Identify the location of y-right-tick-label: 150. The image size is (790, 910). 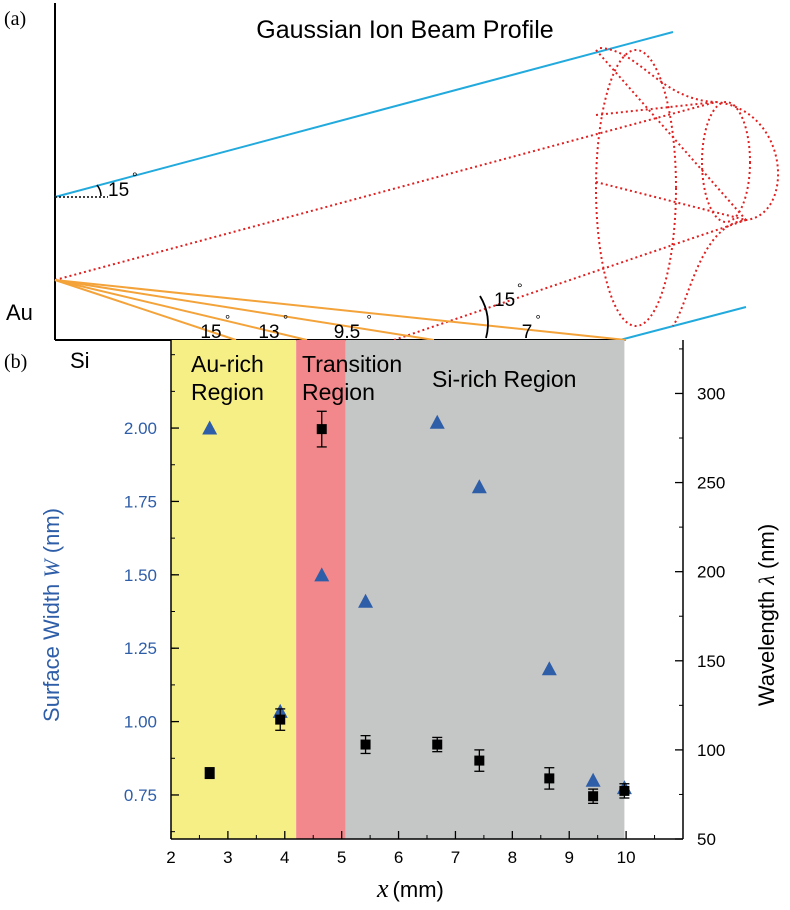
(711, 661).